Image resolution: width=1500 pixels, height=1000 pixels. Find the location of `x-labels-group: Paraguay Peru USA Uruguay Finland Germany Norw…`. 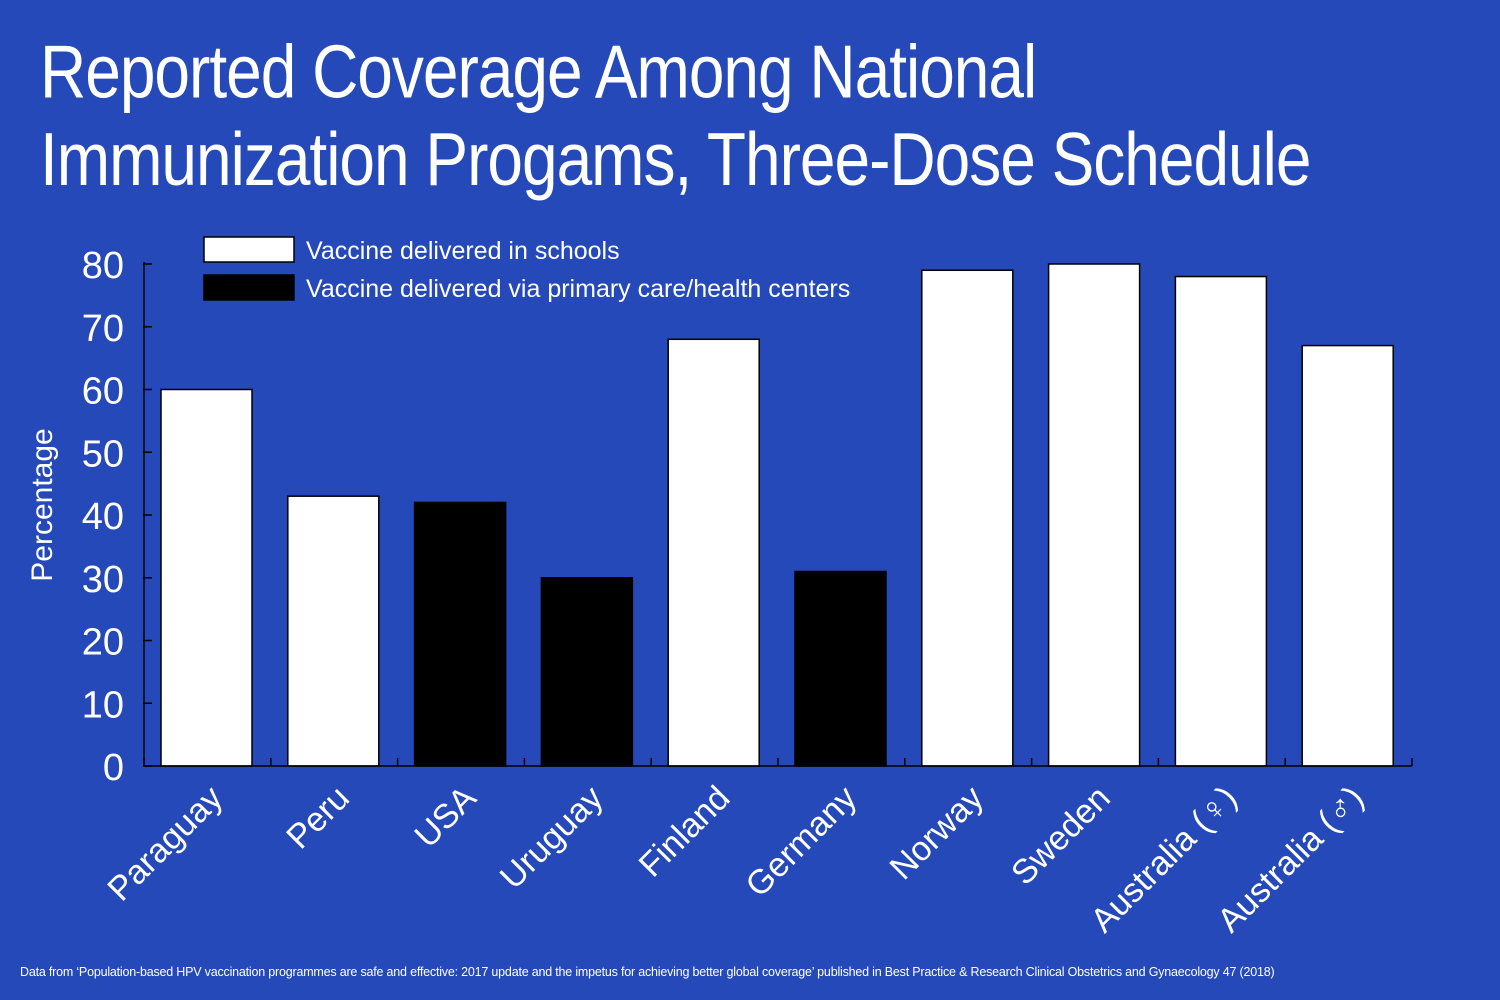

x-labels-group: Paraguay Peru USA Uruguay Finland Germany Norw… is located at coordinates (735, 859).